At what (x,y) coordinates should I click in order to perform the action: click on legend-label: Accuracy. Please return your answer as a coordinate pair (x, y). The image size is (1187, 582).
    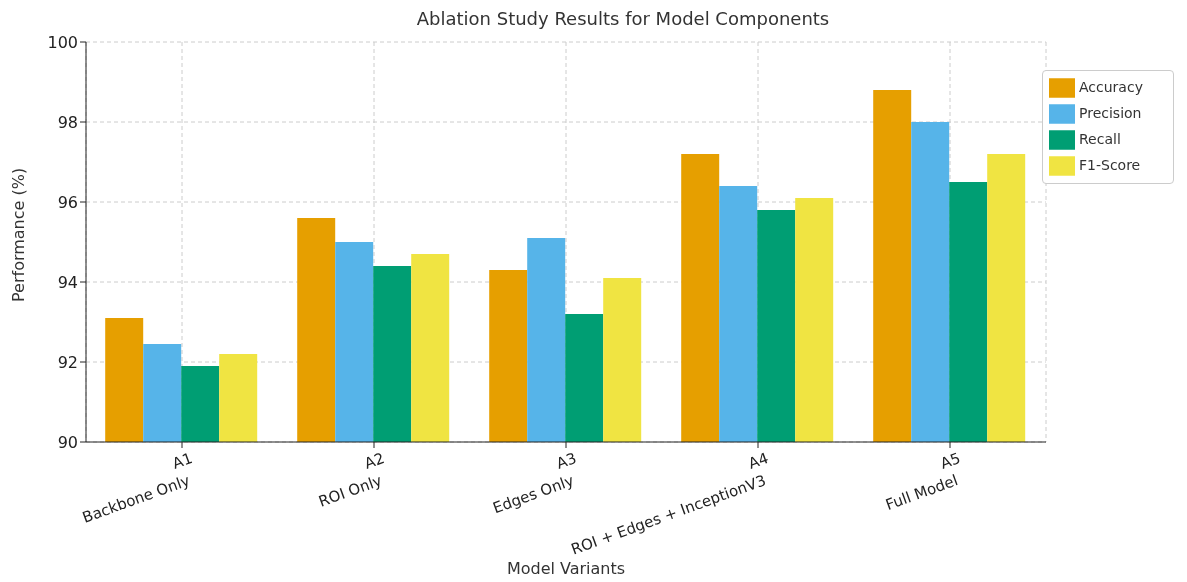
    Looking at the image, I should click on (1111, 87).